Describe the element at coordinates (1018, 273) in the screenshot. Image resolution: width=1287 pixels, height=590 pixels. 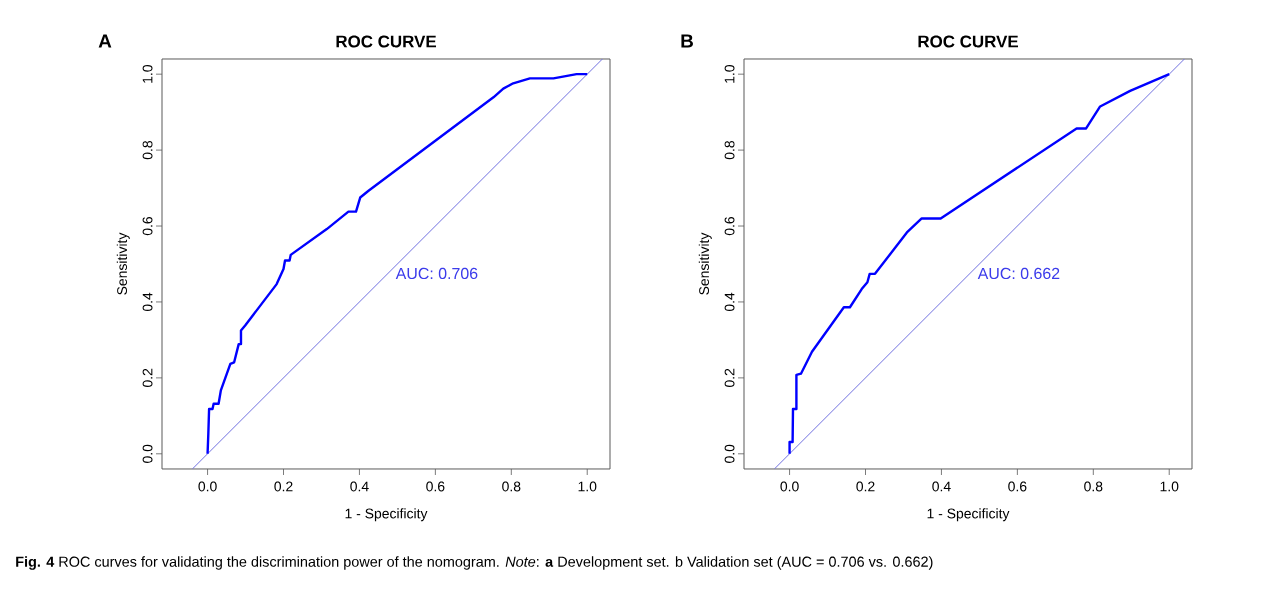
I see `annotation: AUC: 0.662` at that location.